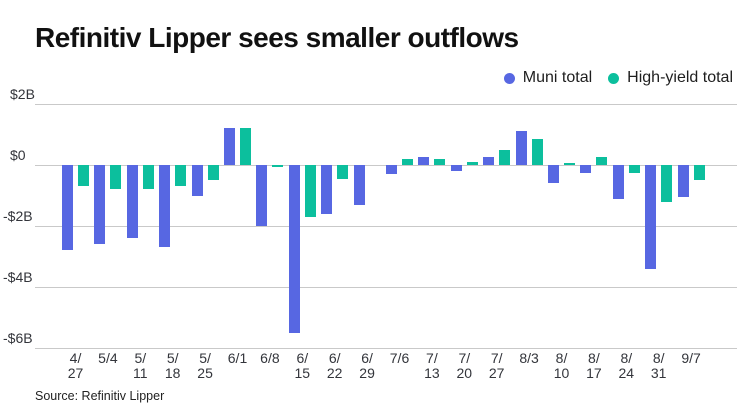 Image resolution: width=740 pixels, height=416 pixels. Describe the element at coordinates (213, 173) in the screenshot. I see `high-yield-bar-5/25` at that location.